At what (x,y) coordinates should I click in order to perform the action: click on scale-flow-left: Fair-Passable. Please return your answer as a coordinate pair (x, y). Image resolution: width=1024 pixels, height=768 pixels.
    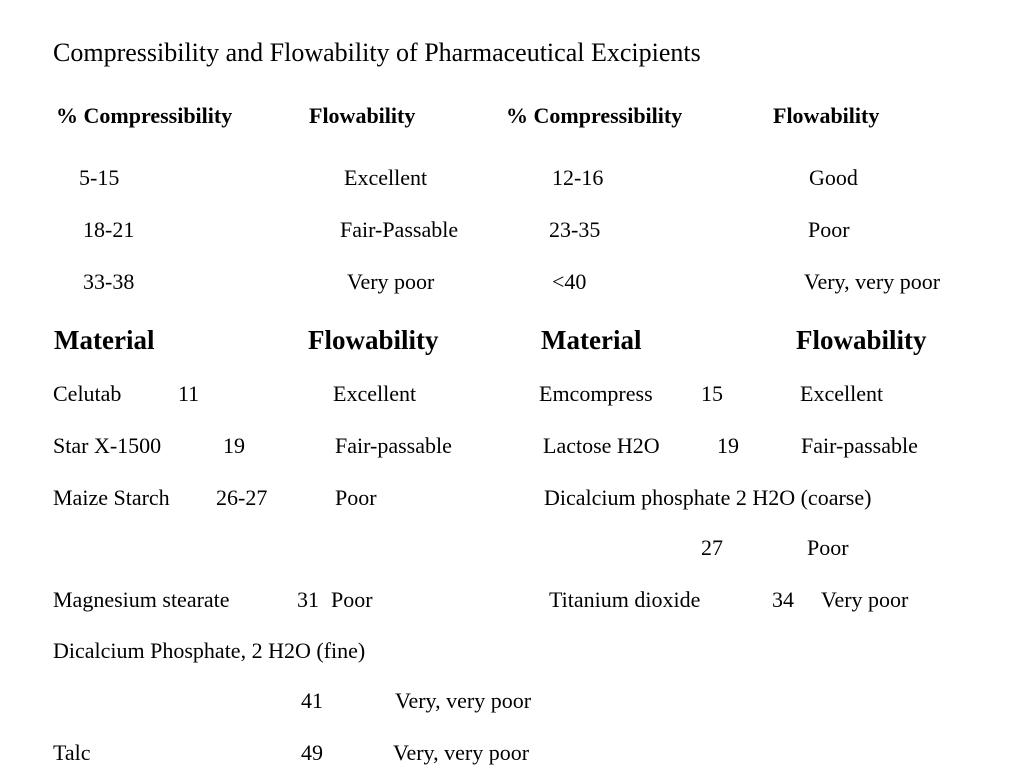
    Looking at the image, I should click on (399, 229).